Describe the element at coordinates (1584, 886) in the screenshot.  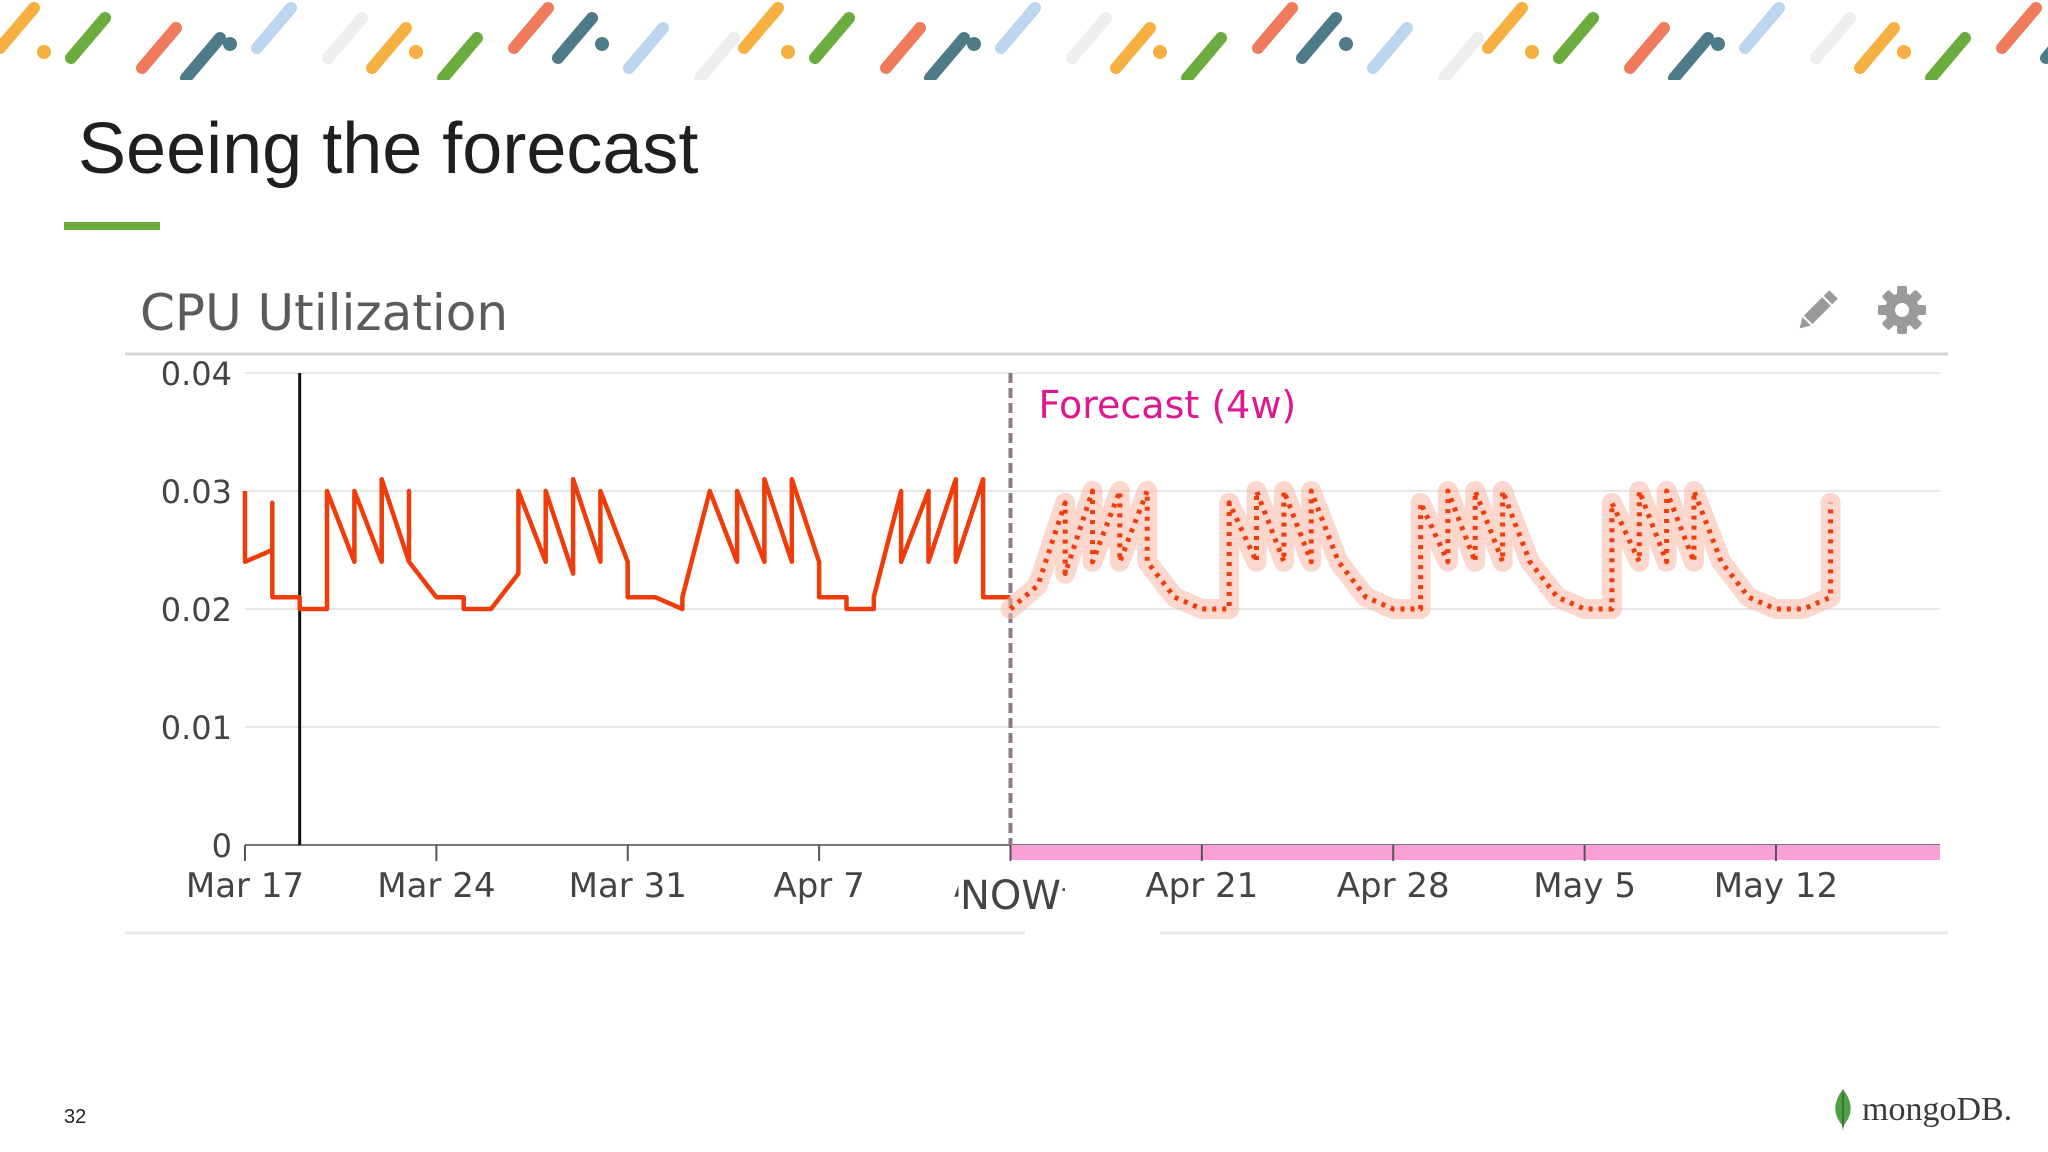
I see `x-tick-label: May 5` at that location.